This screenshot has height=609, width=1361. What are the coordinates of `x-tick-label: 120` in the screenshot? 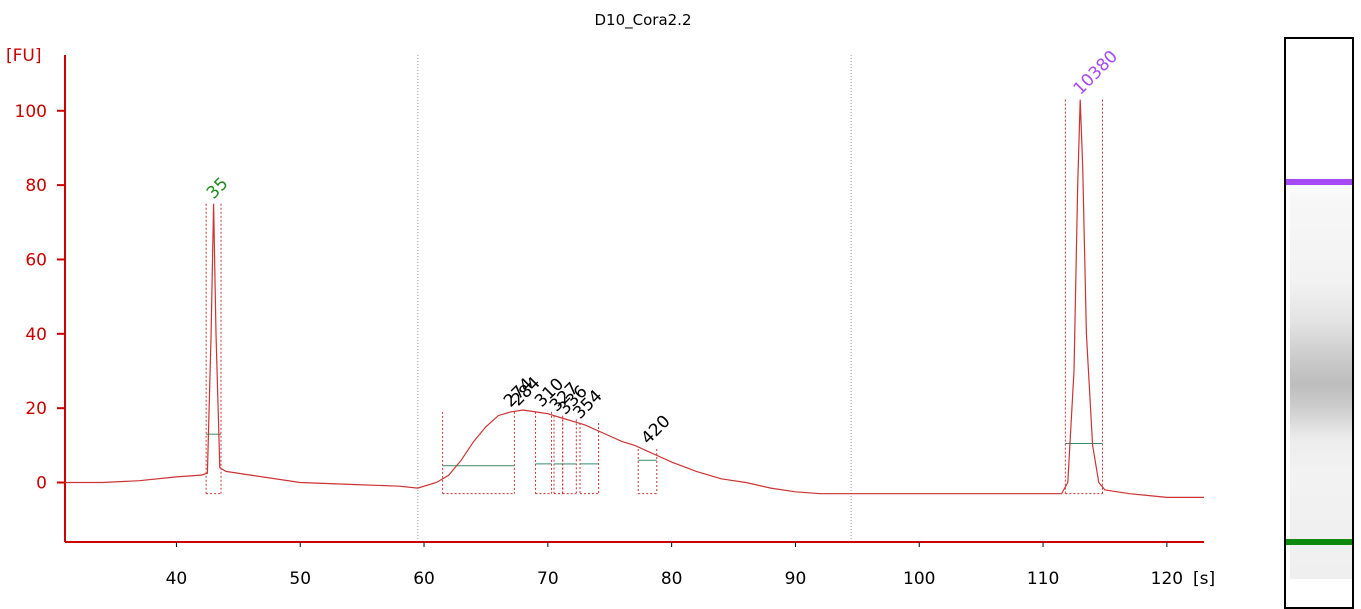 It's located at (1167, 579).